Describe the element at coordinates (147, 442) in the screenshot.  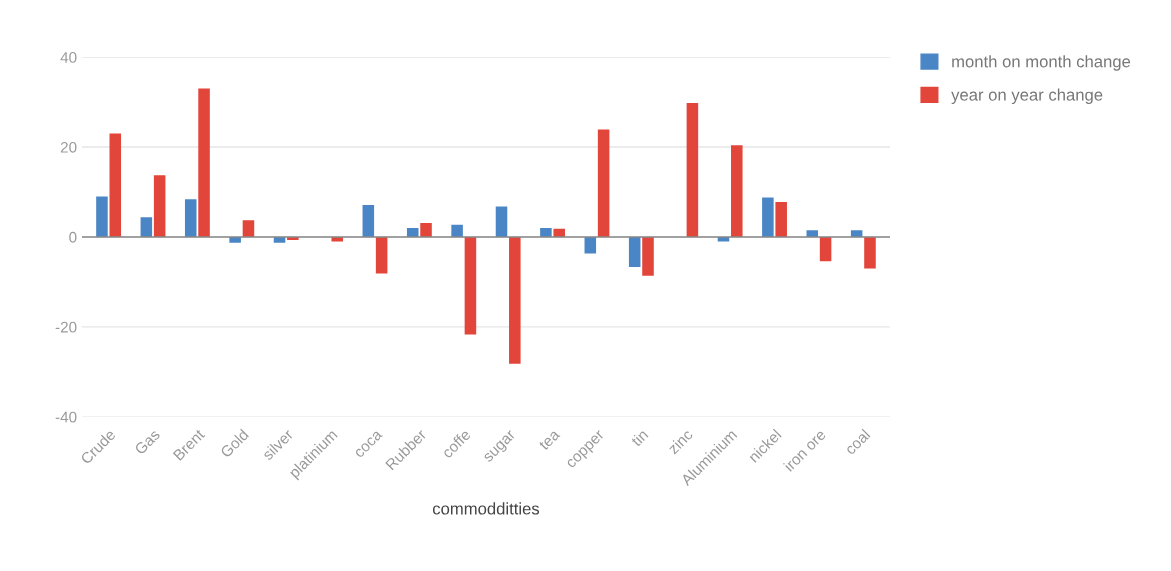
I see `x-tick-label: Gas` at that location.